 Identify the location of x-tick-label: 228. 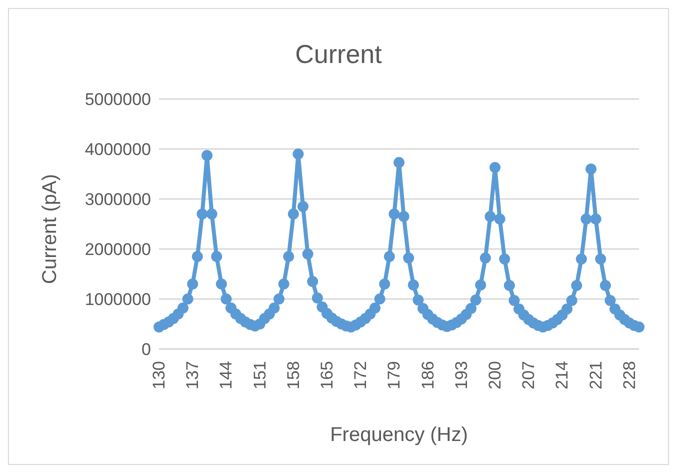
(629, 375).